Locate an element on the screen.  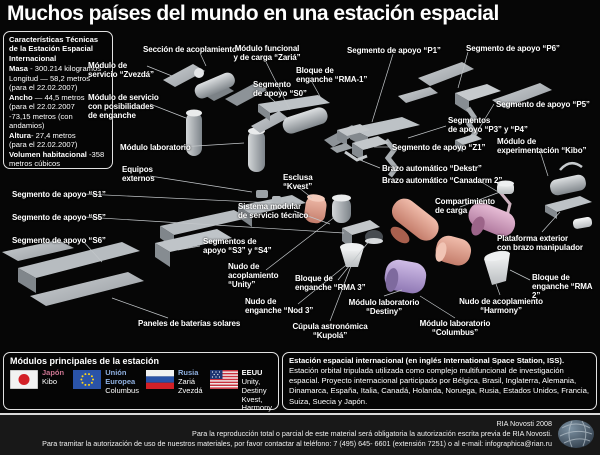
label-nudo-harmony: Nudo de acoplamiento “Harmony” is located at coordinates (501, 306).